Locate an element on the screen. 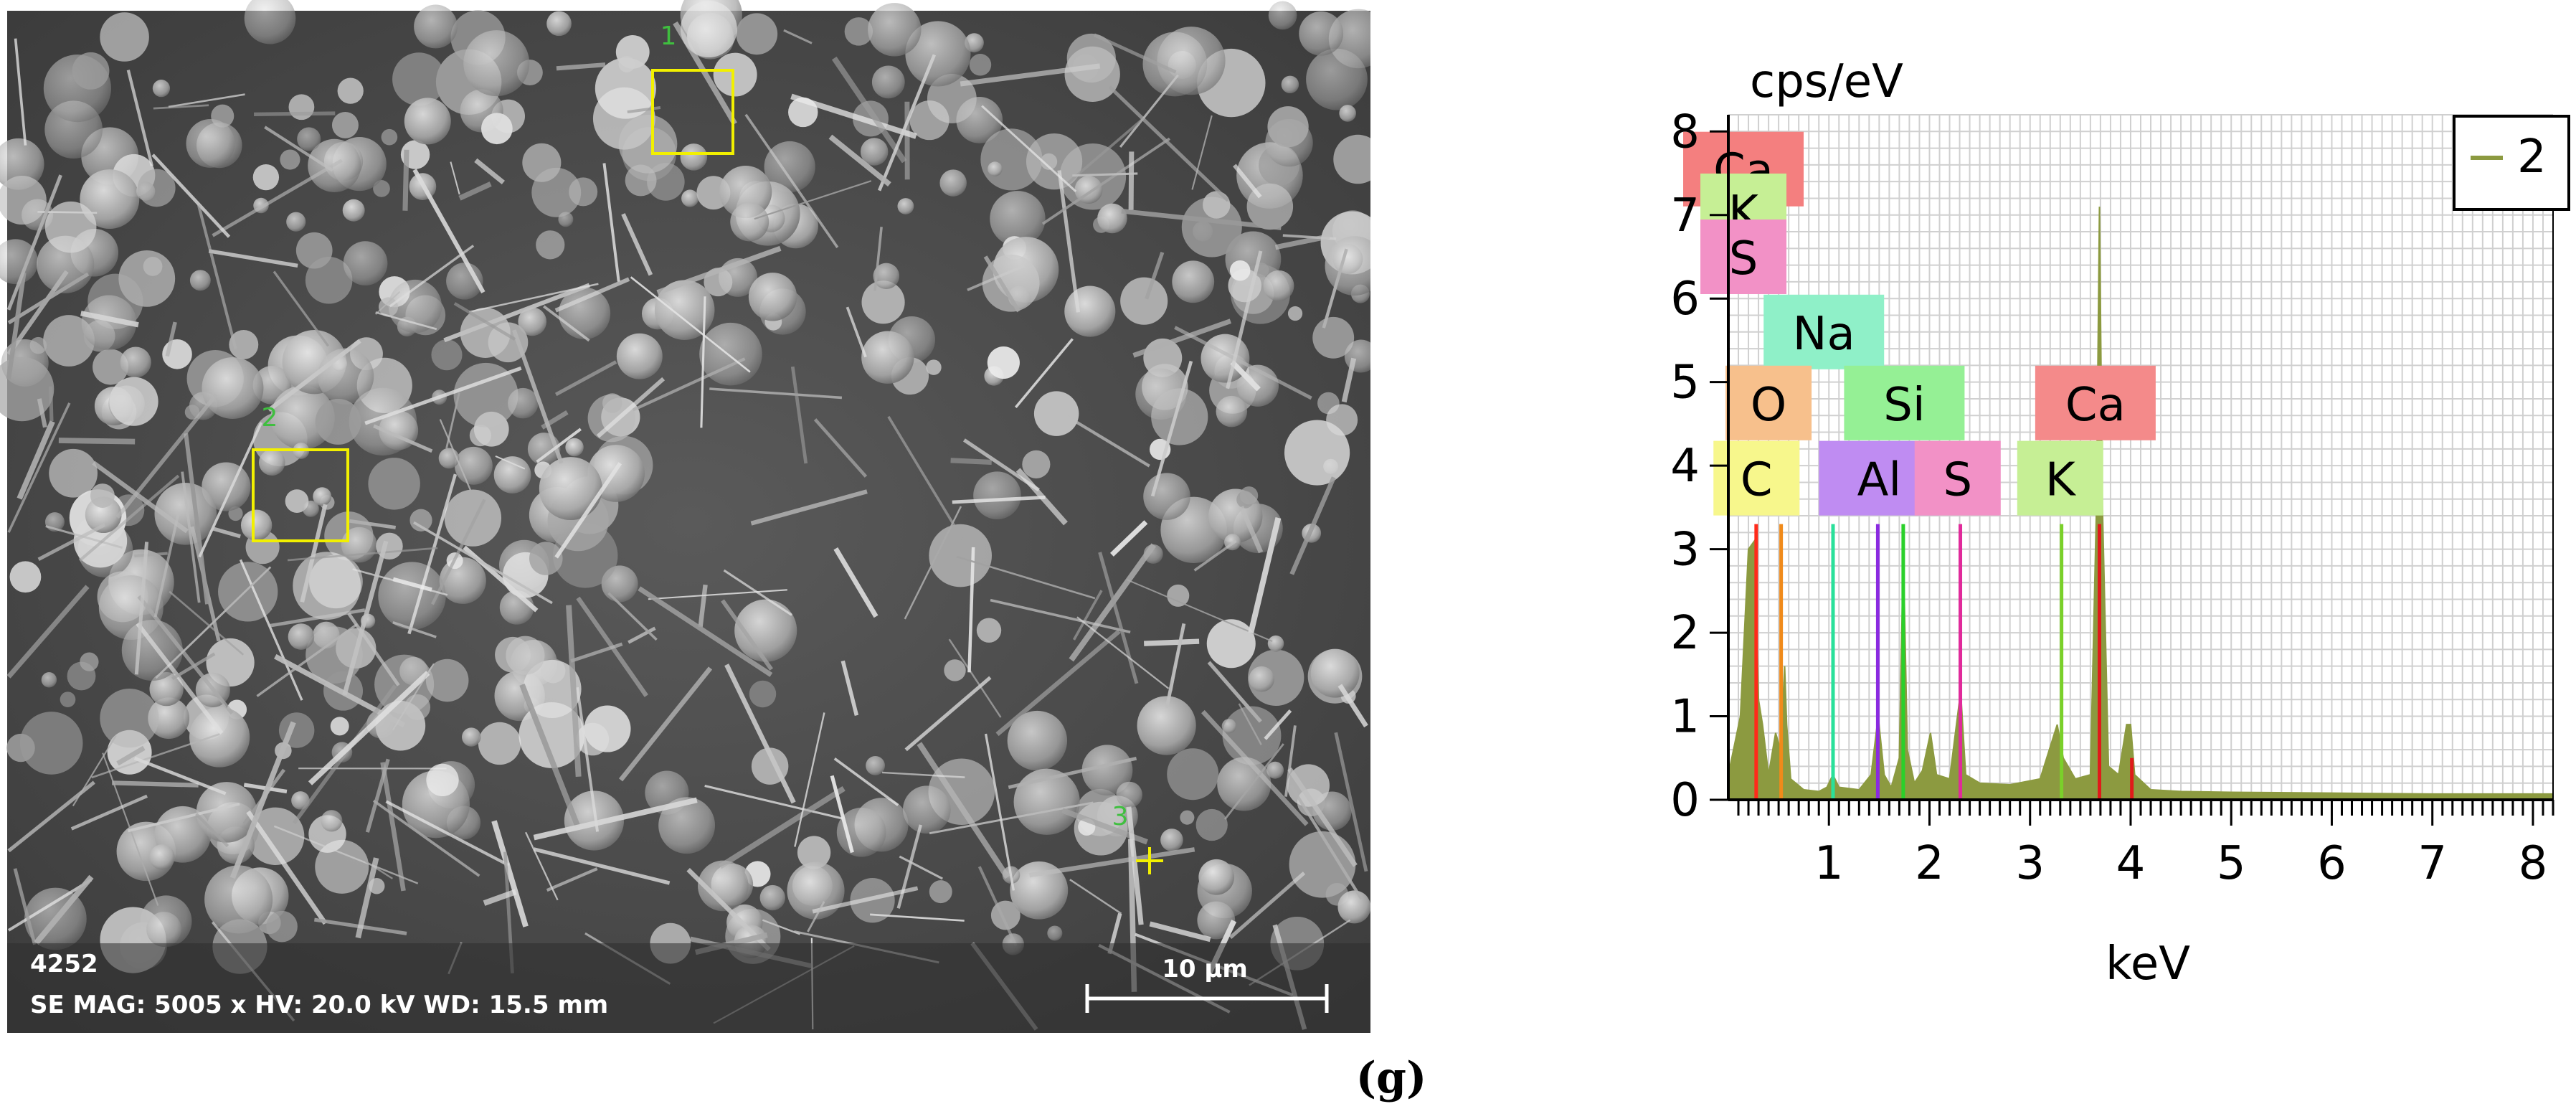 This screenshot has width=2576, height=1119. marker-2: 2 is located at coordinates (300, 473).